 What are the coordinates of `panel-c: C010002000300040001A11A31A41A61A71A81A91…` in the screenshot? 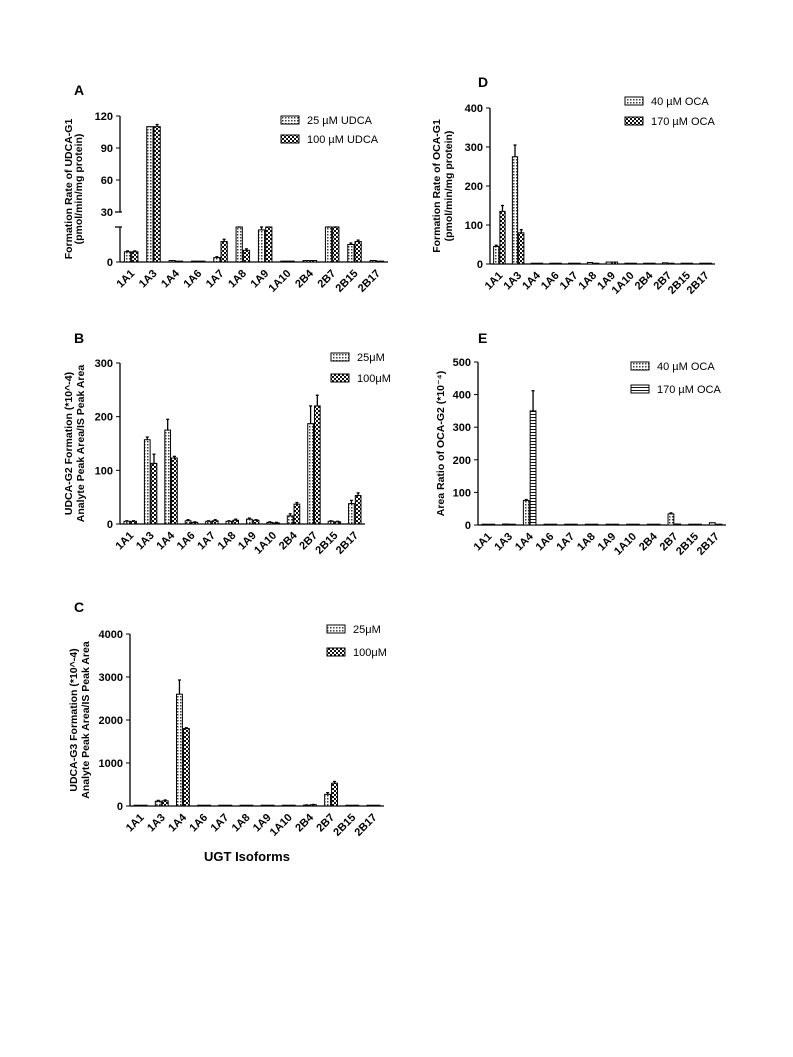 It's located at (227, 731).